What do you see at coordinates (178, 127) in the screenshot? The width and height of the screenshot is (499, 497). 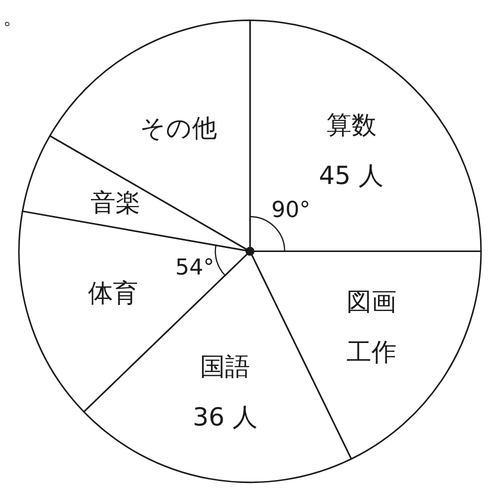 I see `slice-label: その他` at bounding box center [178, 127].